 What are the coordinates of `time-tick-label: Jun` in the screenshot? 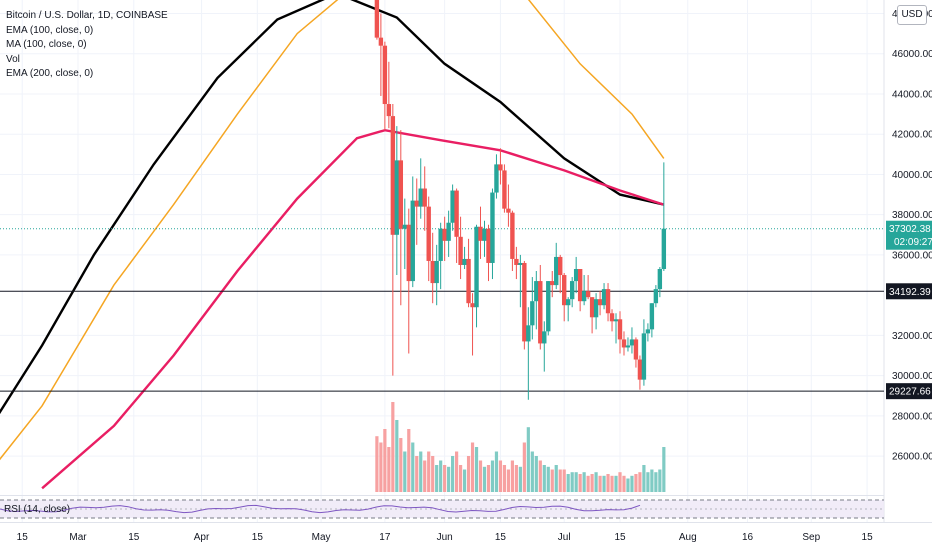 It's located at (445, 537).